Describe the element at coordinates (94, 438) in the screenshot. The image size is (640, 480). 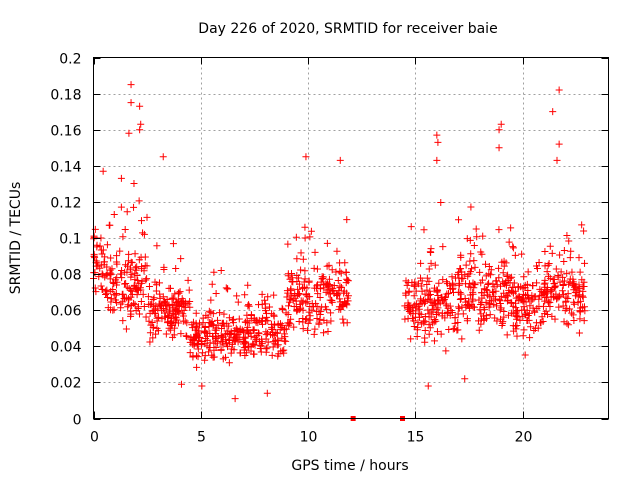
I see `x-tick-label: 0` at that location.